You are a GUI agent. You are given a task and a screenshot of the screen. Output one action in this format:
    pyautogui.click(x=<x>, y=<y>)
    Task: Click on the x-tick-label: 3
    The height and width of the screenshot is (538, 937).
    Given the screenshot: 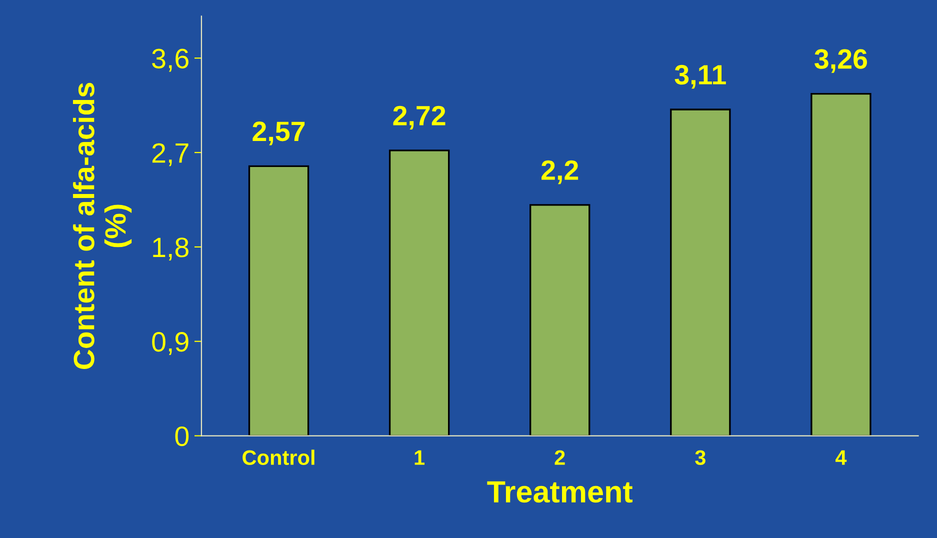 What is the action you would take?
    pyautogui.click(x=700, y=457)
    